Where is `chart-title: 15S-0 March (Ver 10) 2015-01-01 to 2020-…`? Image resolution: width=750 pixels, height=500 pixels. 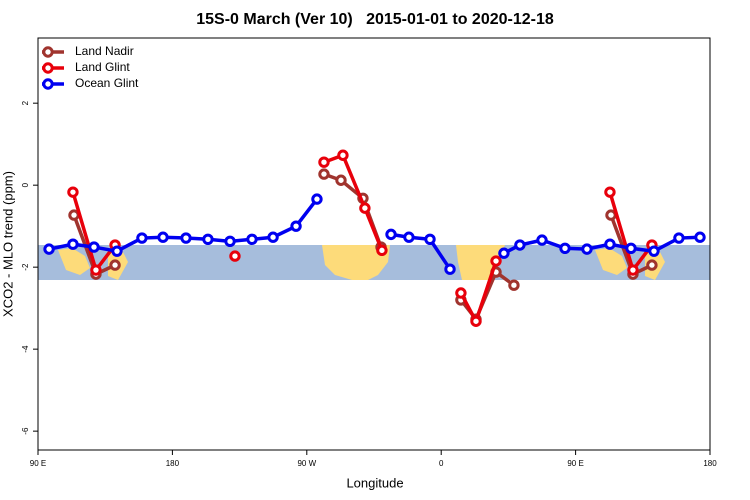 chart-title: 15S-0 March (Ver 10) 2015-01-01 to 2020-… is located at coordinates (375, 19).